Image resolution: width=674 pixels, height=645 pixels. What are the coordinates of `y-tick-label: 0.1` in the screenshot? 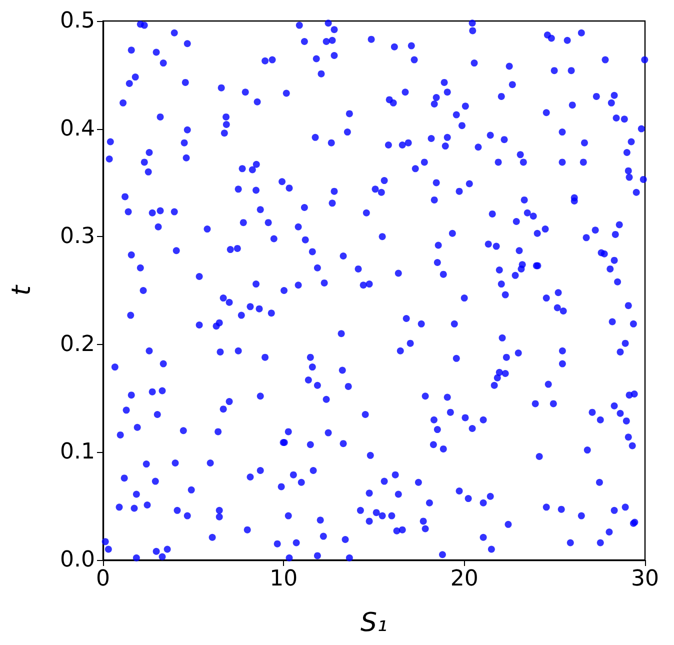 It's located at (77, 452).